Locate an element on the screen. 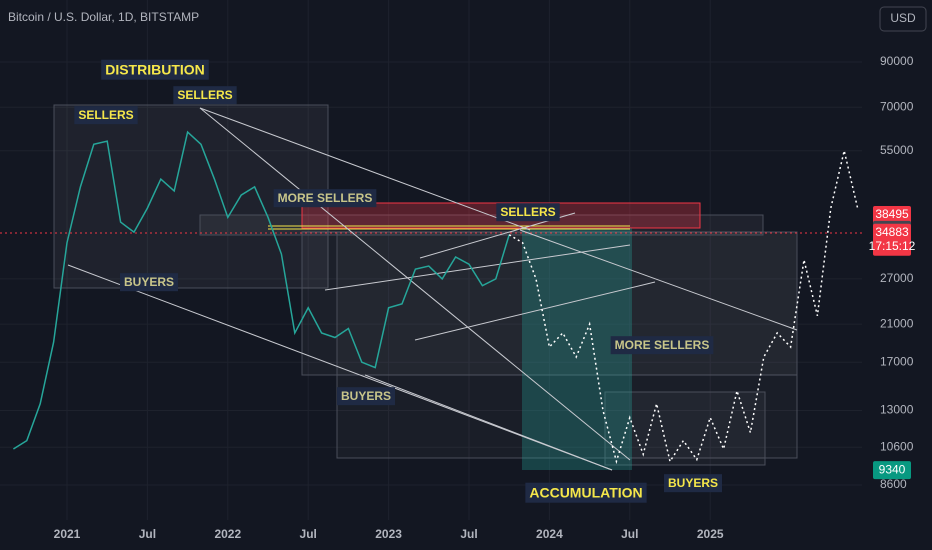 This screenshot has height=550, width=932. y-tick-label: 17000 is located at coordinates (897, 361).